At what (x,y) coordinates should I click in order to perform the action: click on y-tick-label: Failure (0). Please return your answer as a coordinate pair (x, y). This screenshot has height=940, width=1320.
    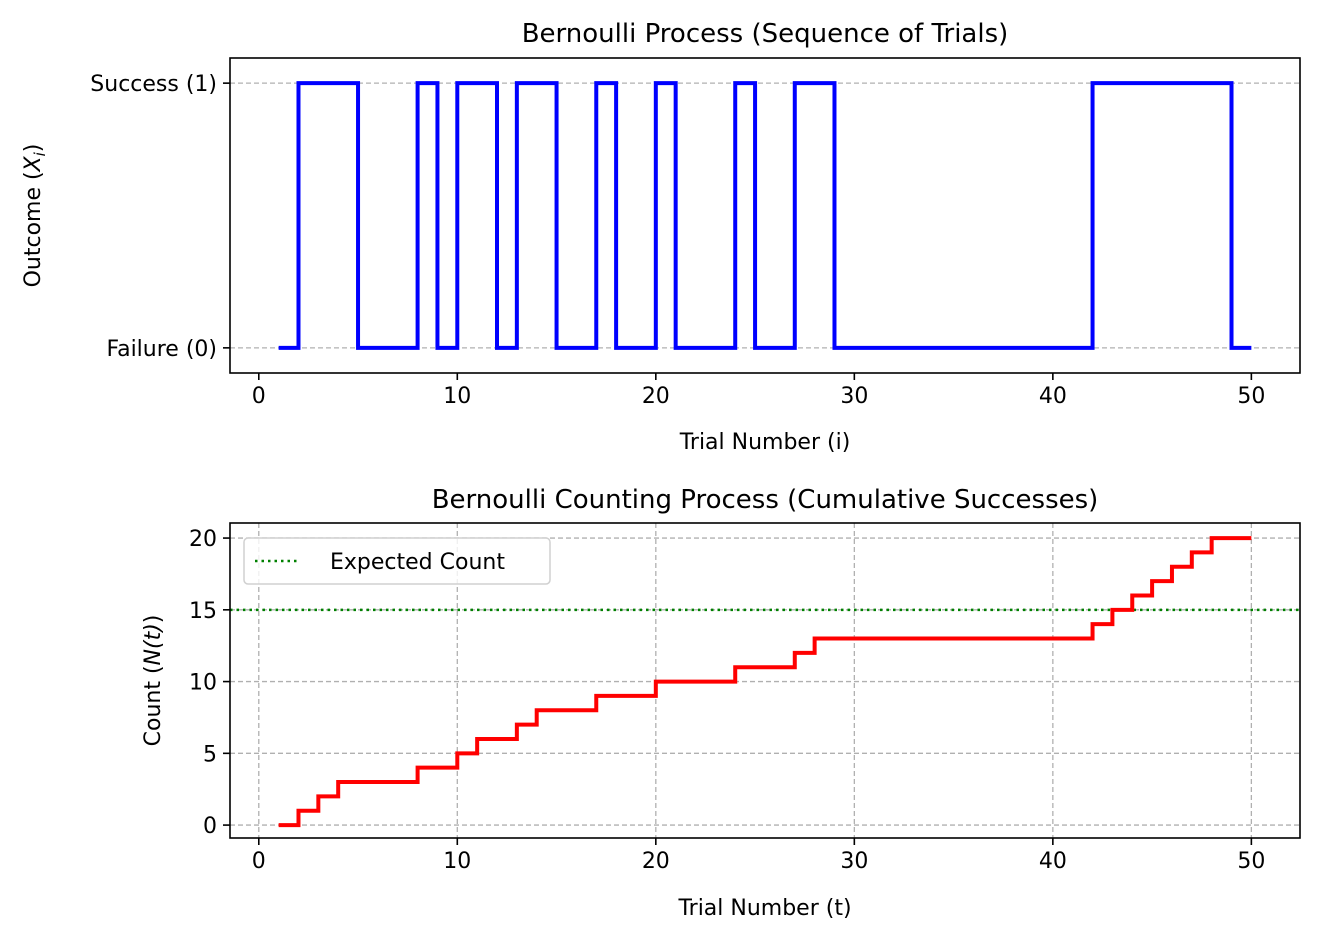
    Looking at the image, I should click on (161, 349).